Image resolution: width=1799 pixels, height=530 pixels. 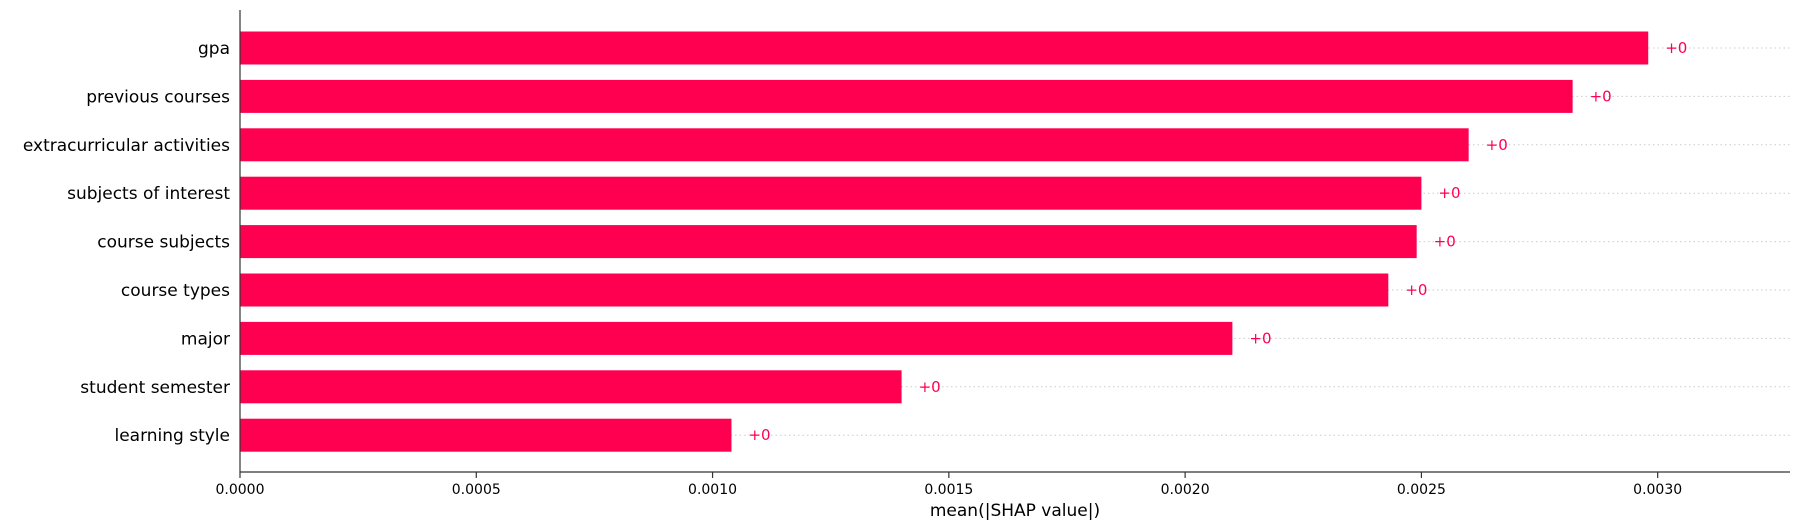 I want to click on x-tick-label: 0.0020, so click(x=1185, y=490).